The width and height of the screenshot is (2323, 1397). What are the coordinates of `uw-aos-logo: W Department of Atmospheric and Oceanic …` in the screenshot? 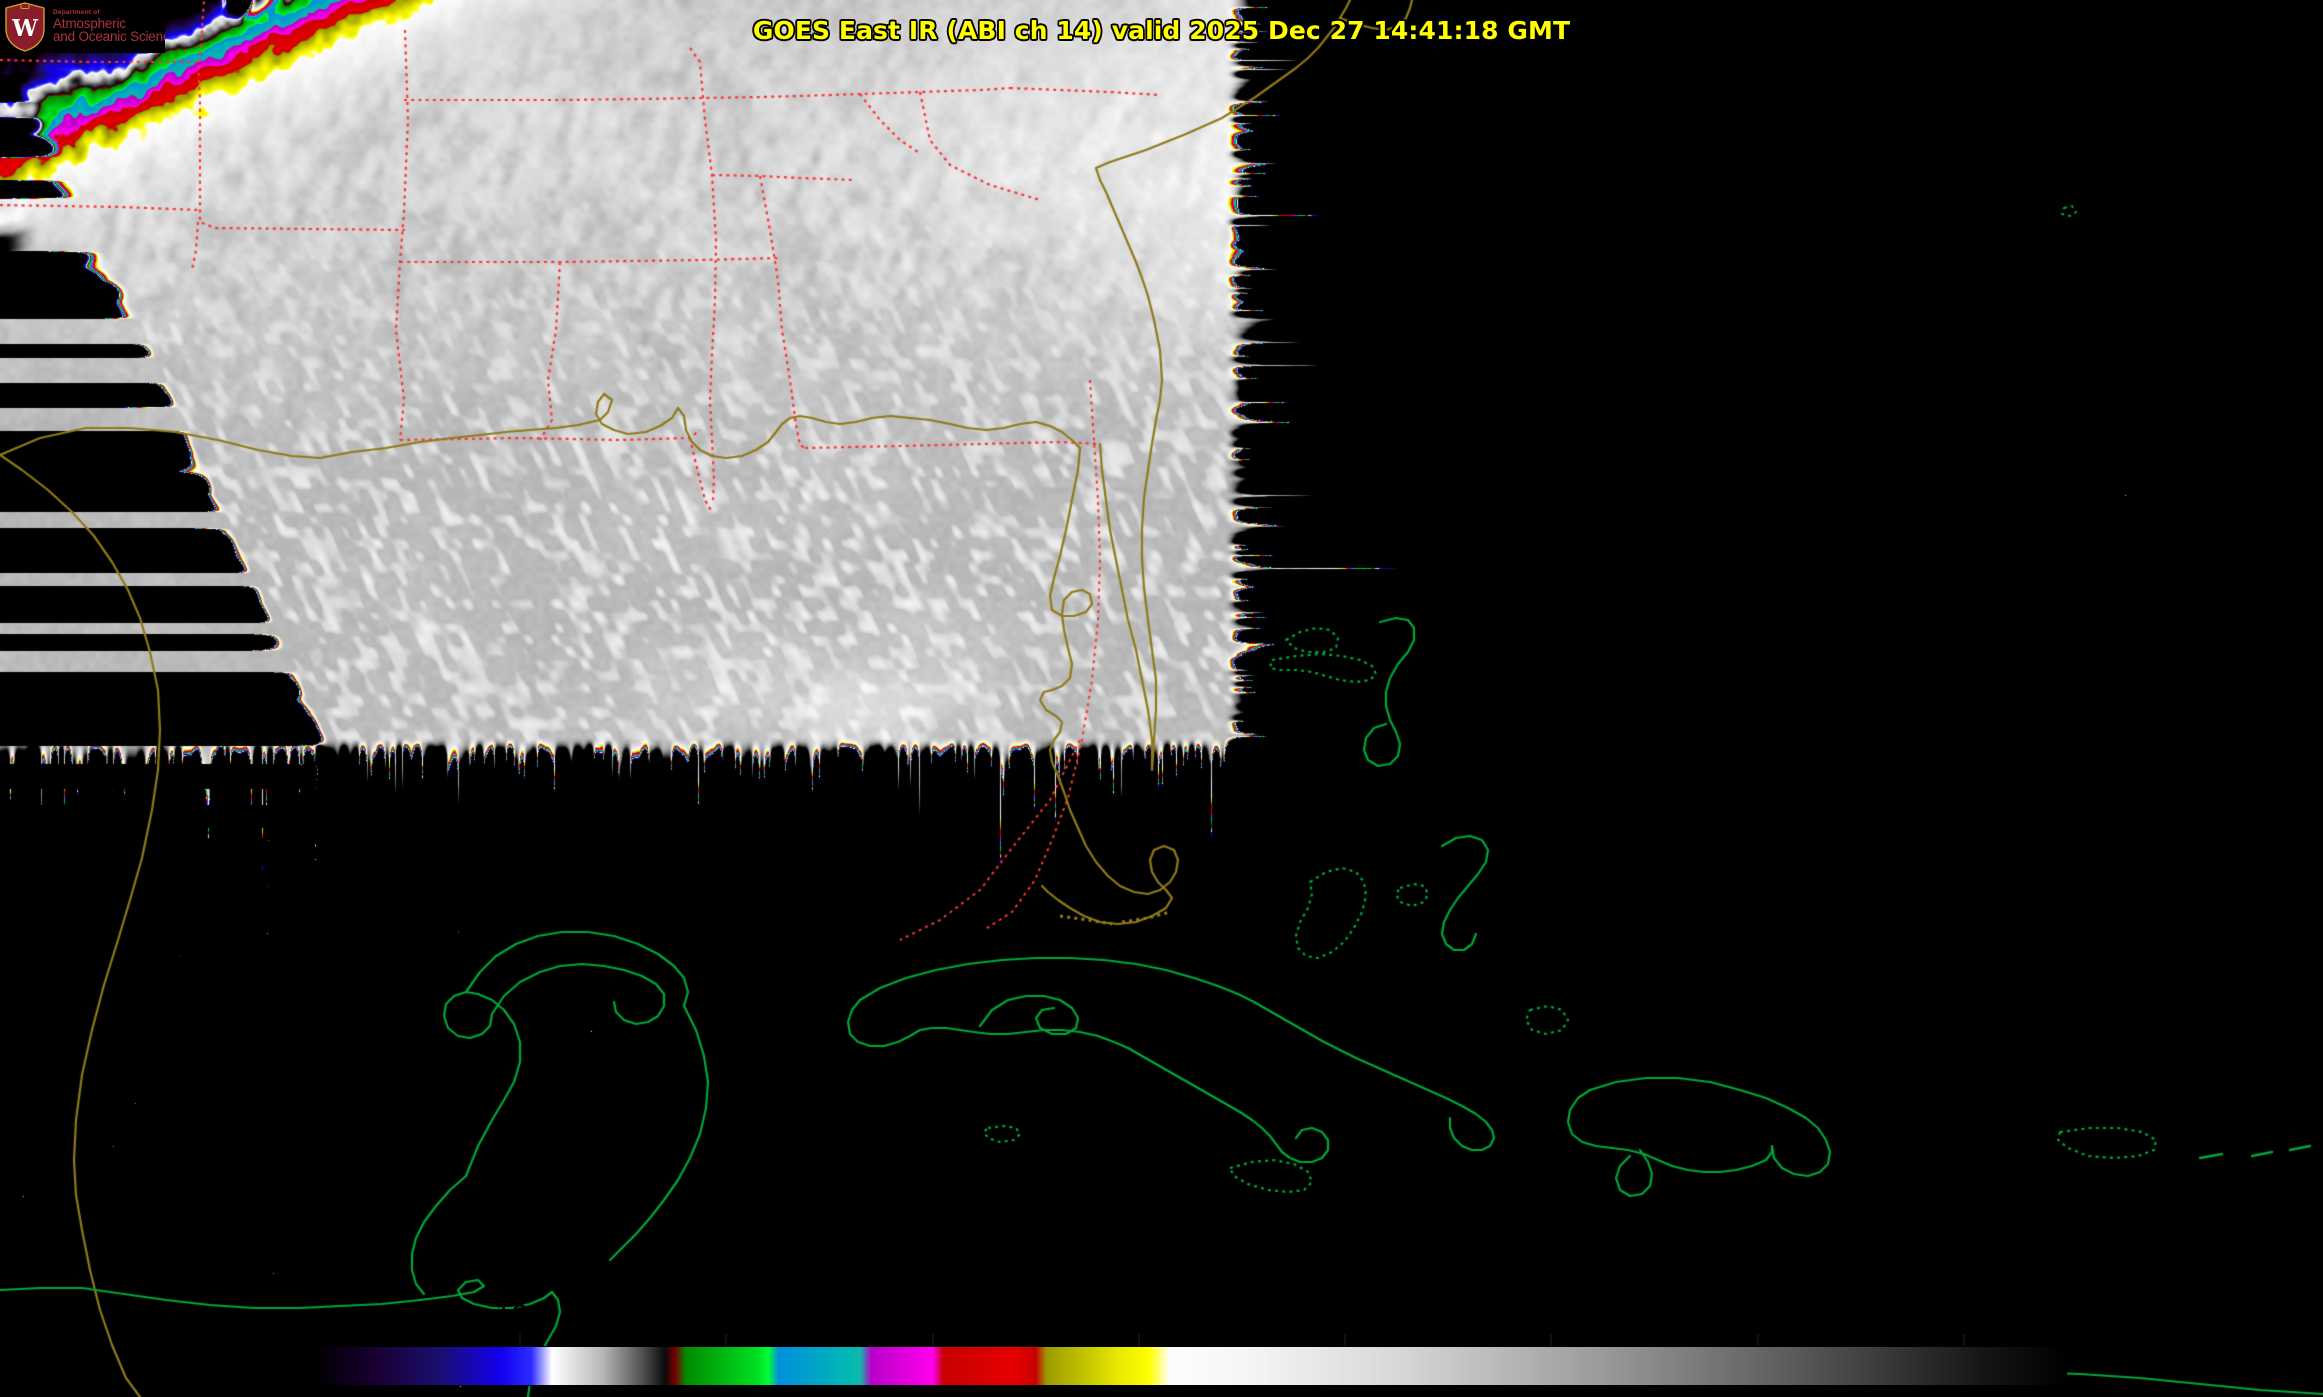 It's located at (82, 26).